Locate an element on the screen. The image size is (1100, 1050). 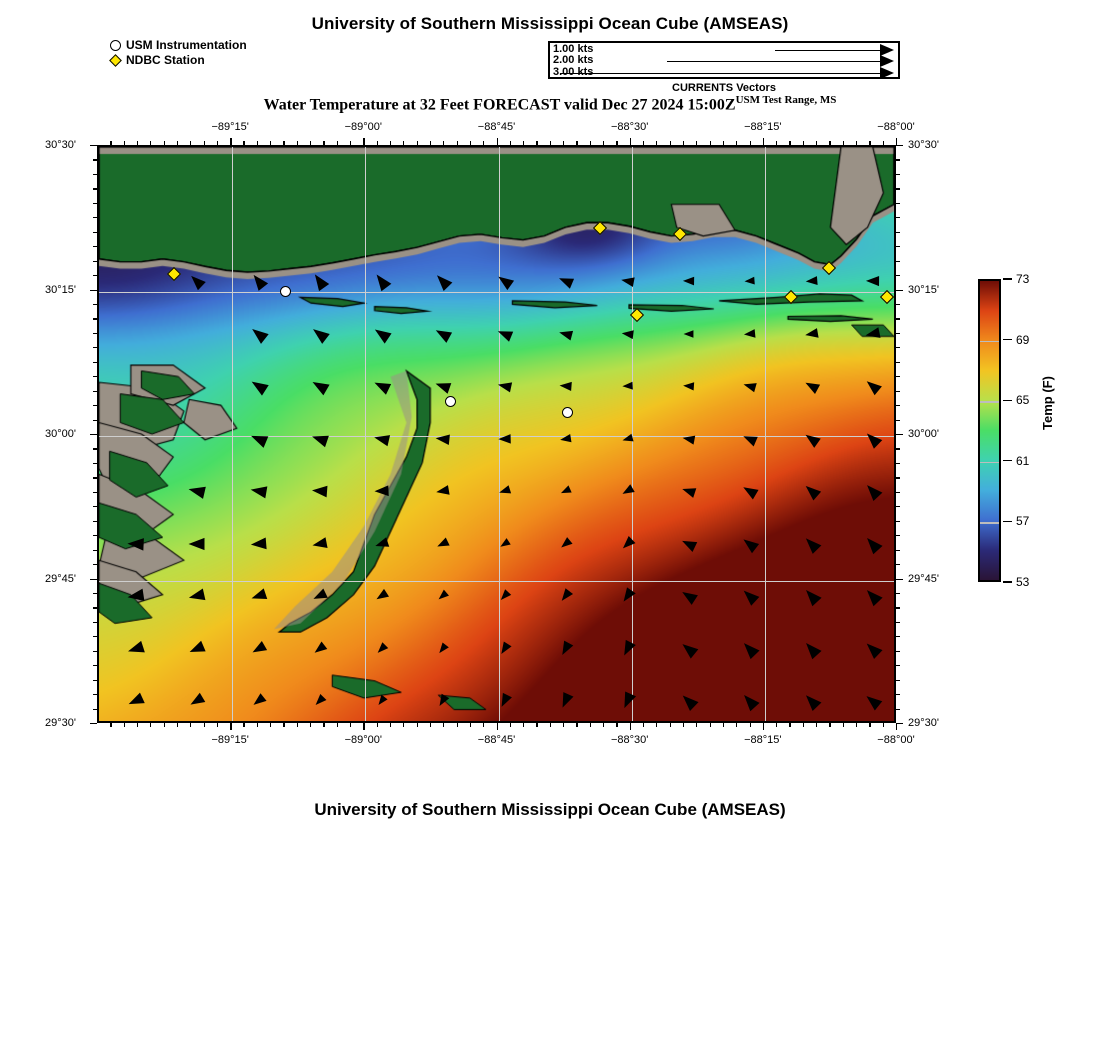
vector-legend-row: 2.00 kts is located at coordinates (724, 61).